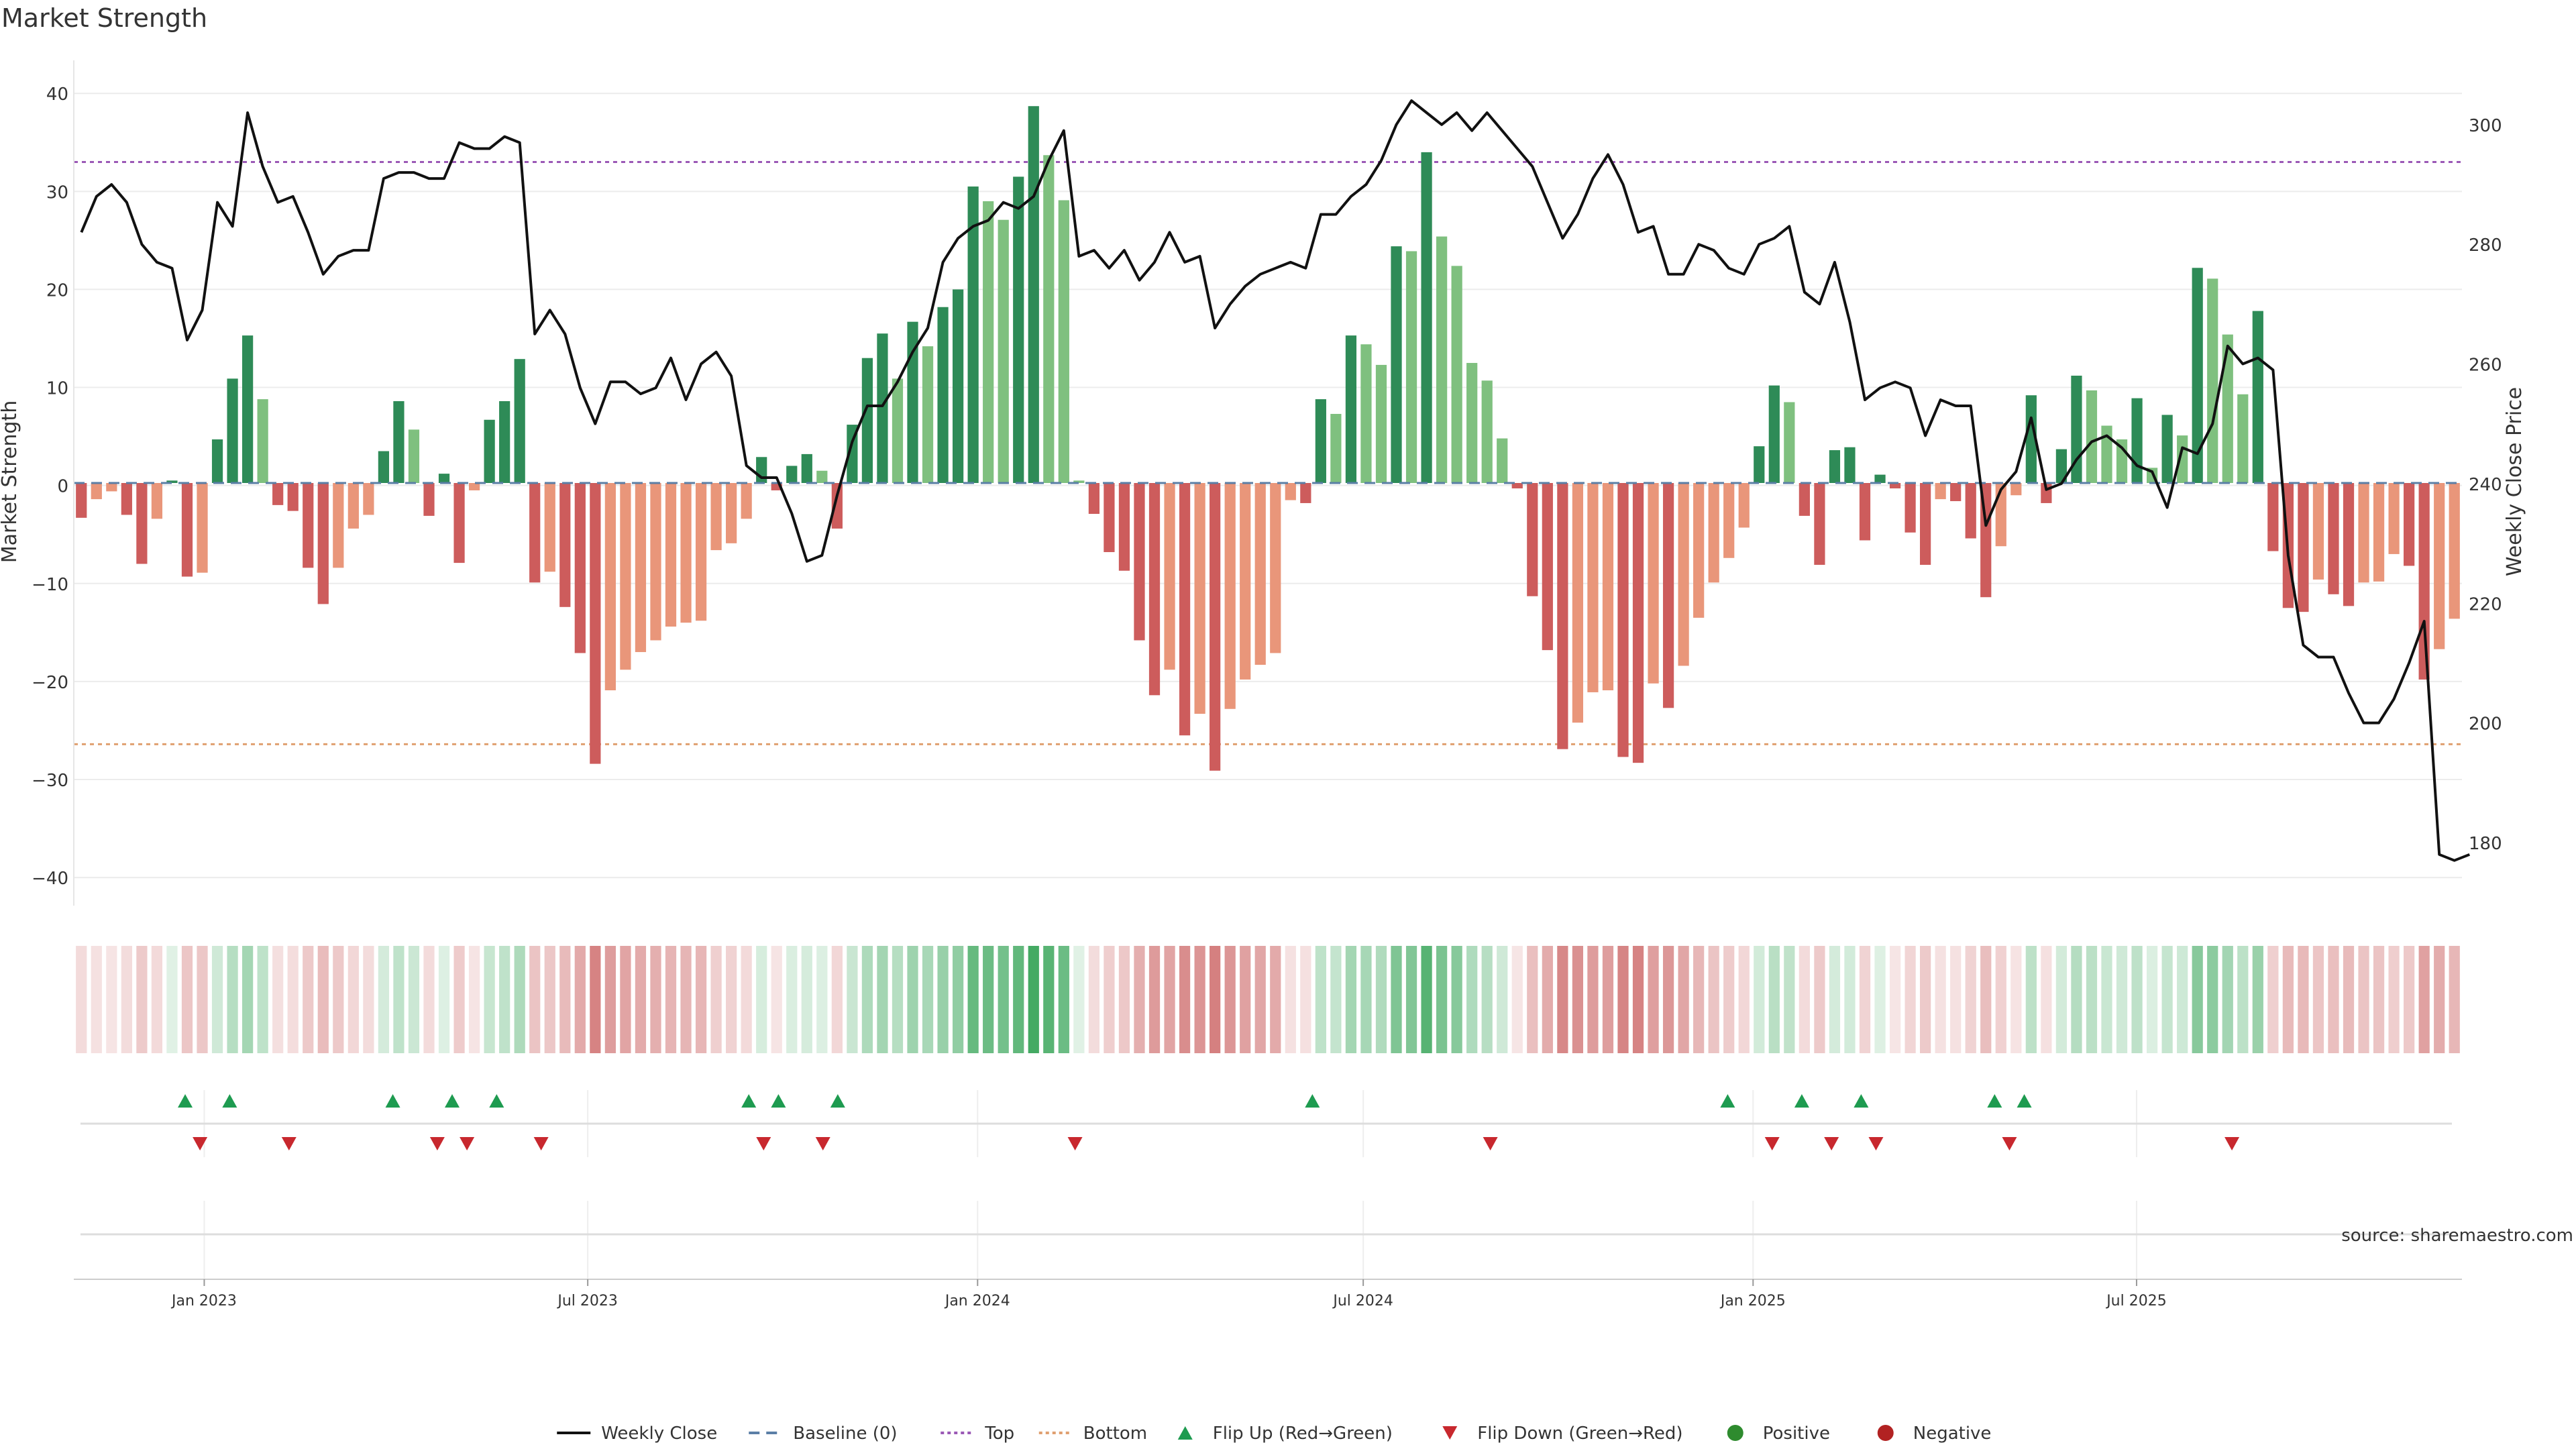 The image size is (2576, 1449). Describe the element at coordinates (1185, 1433) in the screenshot. I see `legend-swatch-flip-up` at that location.